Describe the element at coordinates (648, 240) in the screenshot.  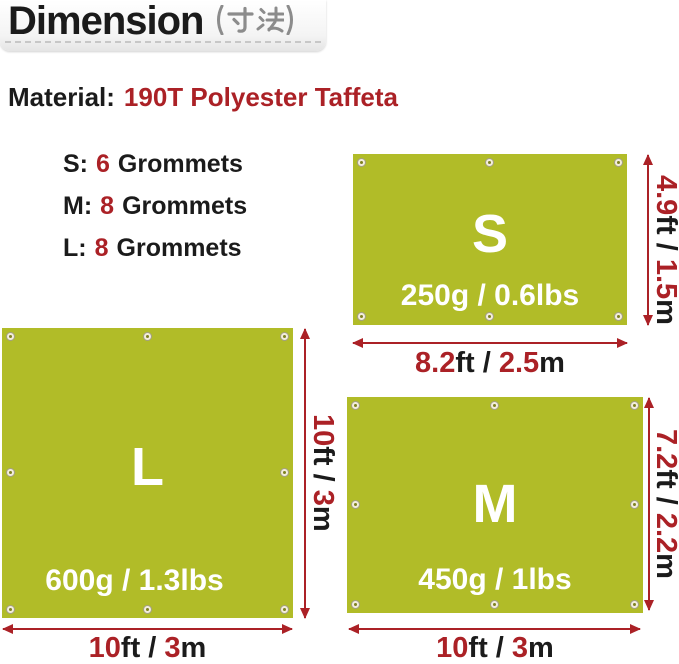
I see `s-height-arrow` at that location.